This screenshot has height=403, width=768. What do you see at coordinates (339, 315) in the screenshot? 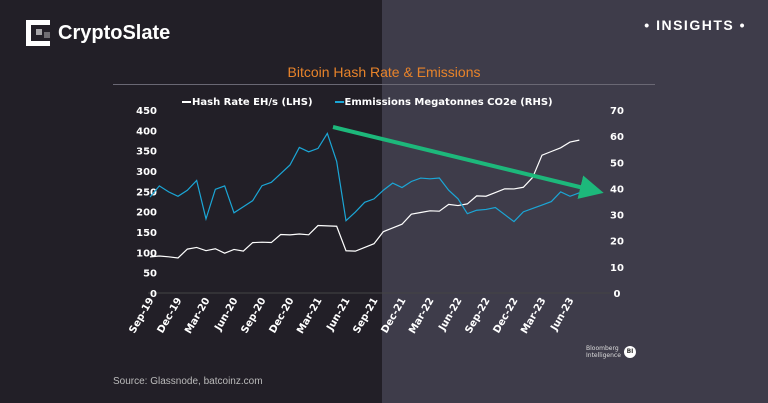
I see `x-tick-label: Jun-21` at bounding box center [339, 315].